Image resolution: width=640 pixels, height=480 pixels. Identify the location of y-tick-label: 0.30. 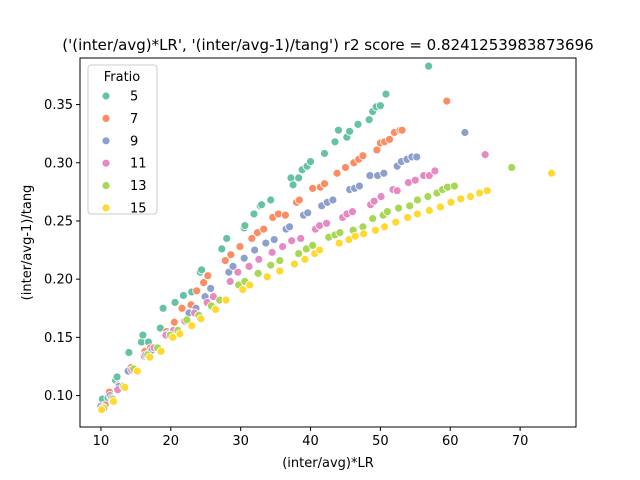
(58, 163).